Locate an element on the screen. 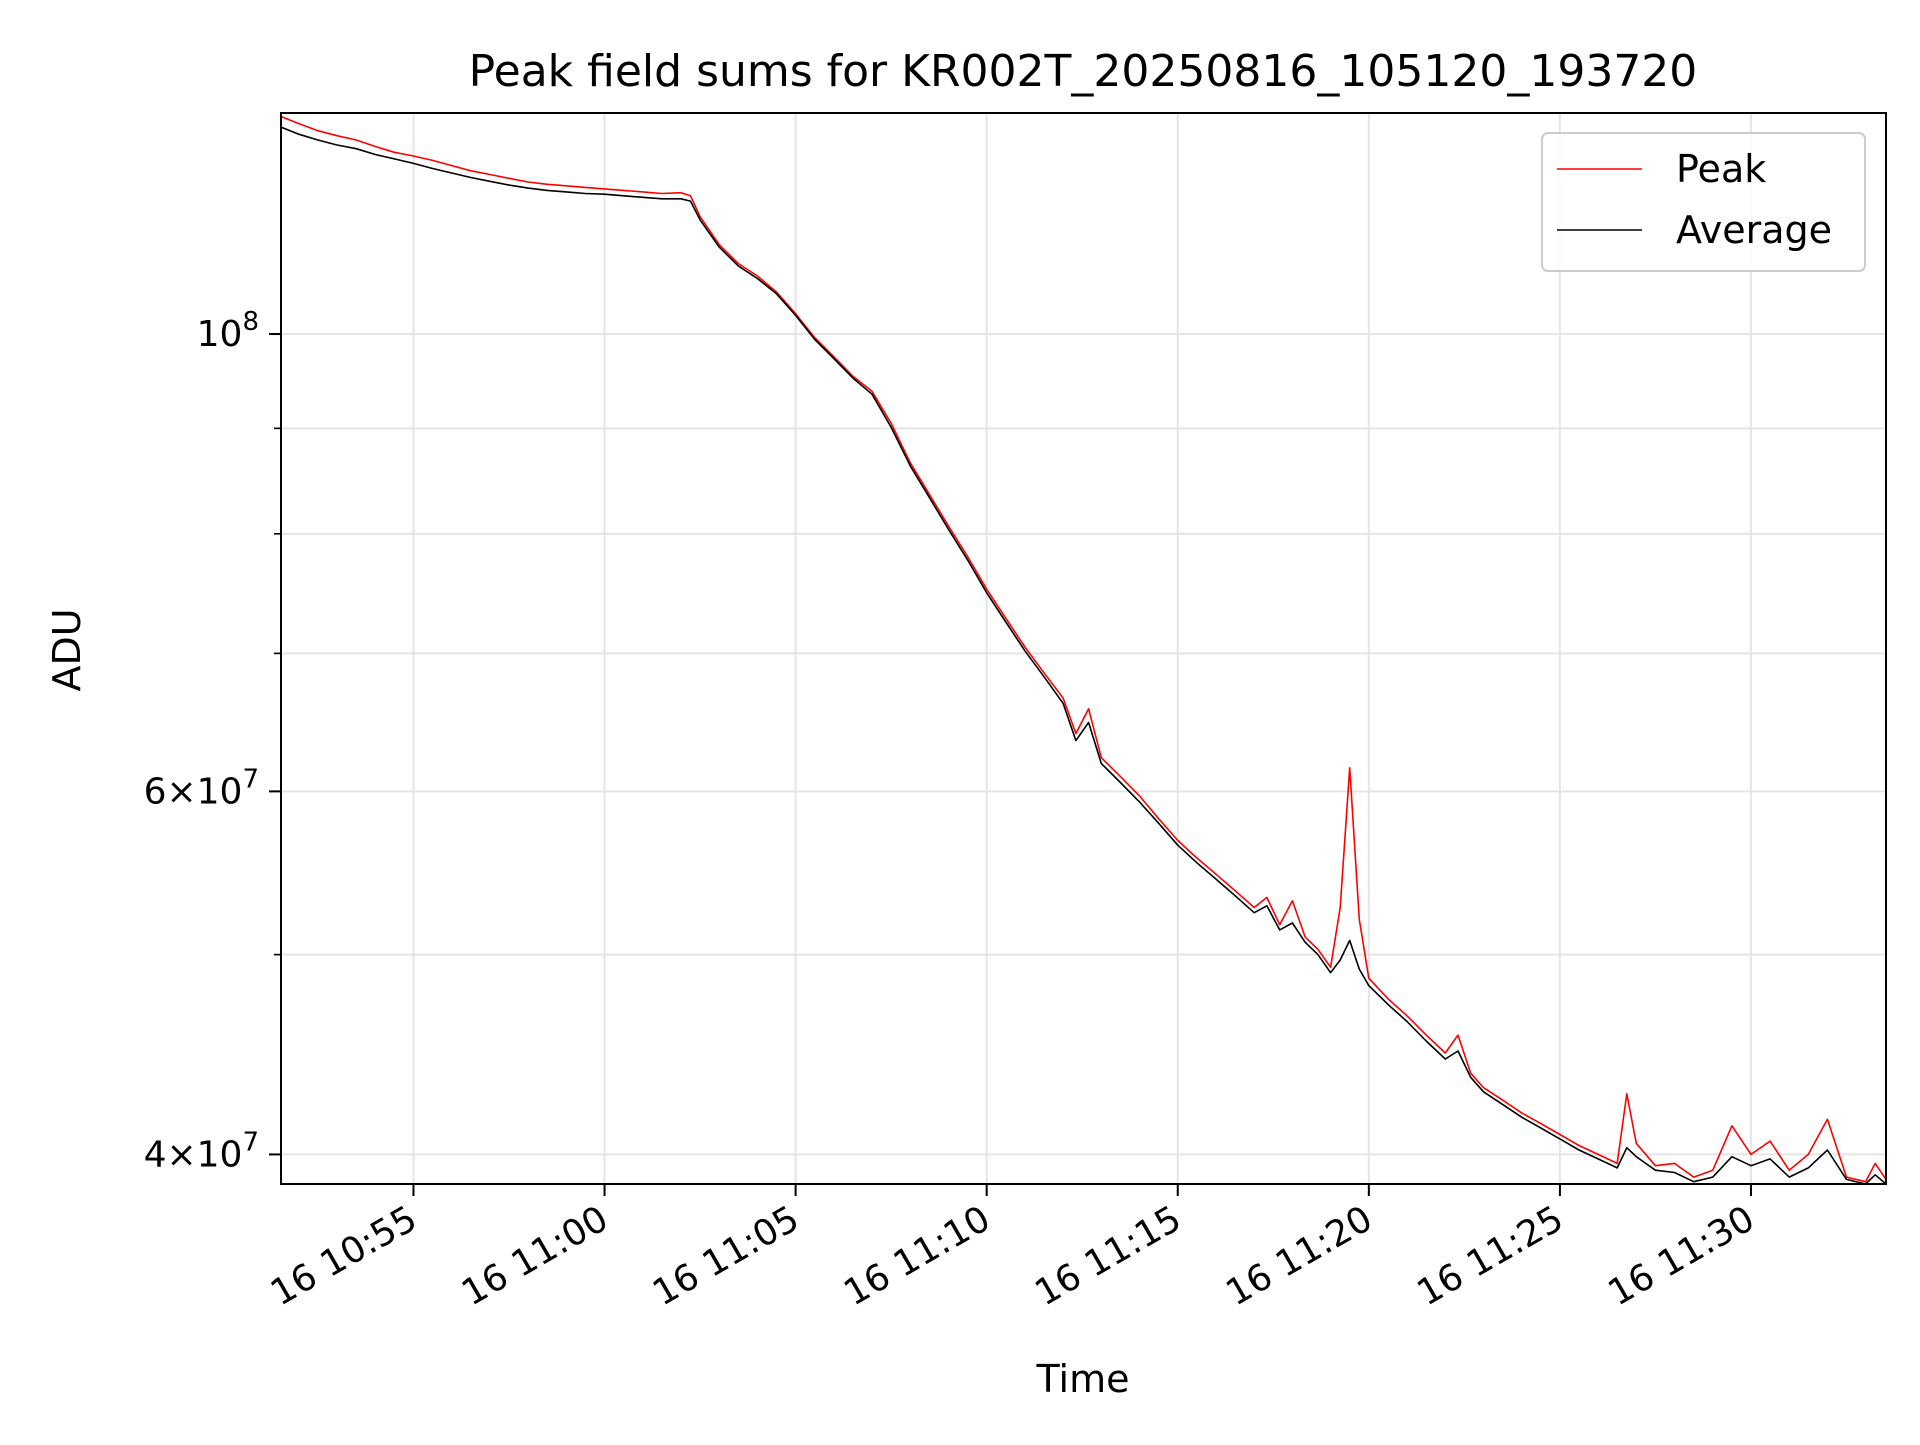 The width and height of the screenshot is (1920, 1445). legend: Peak Average is located at coordinates (1703, 202).